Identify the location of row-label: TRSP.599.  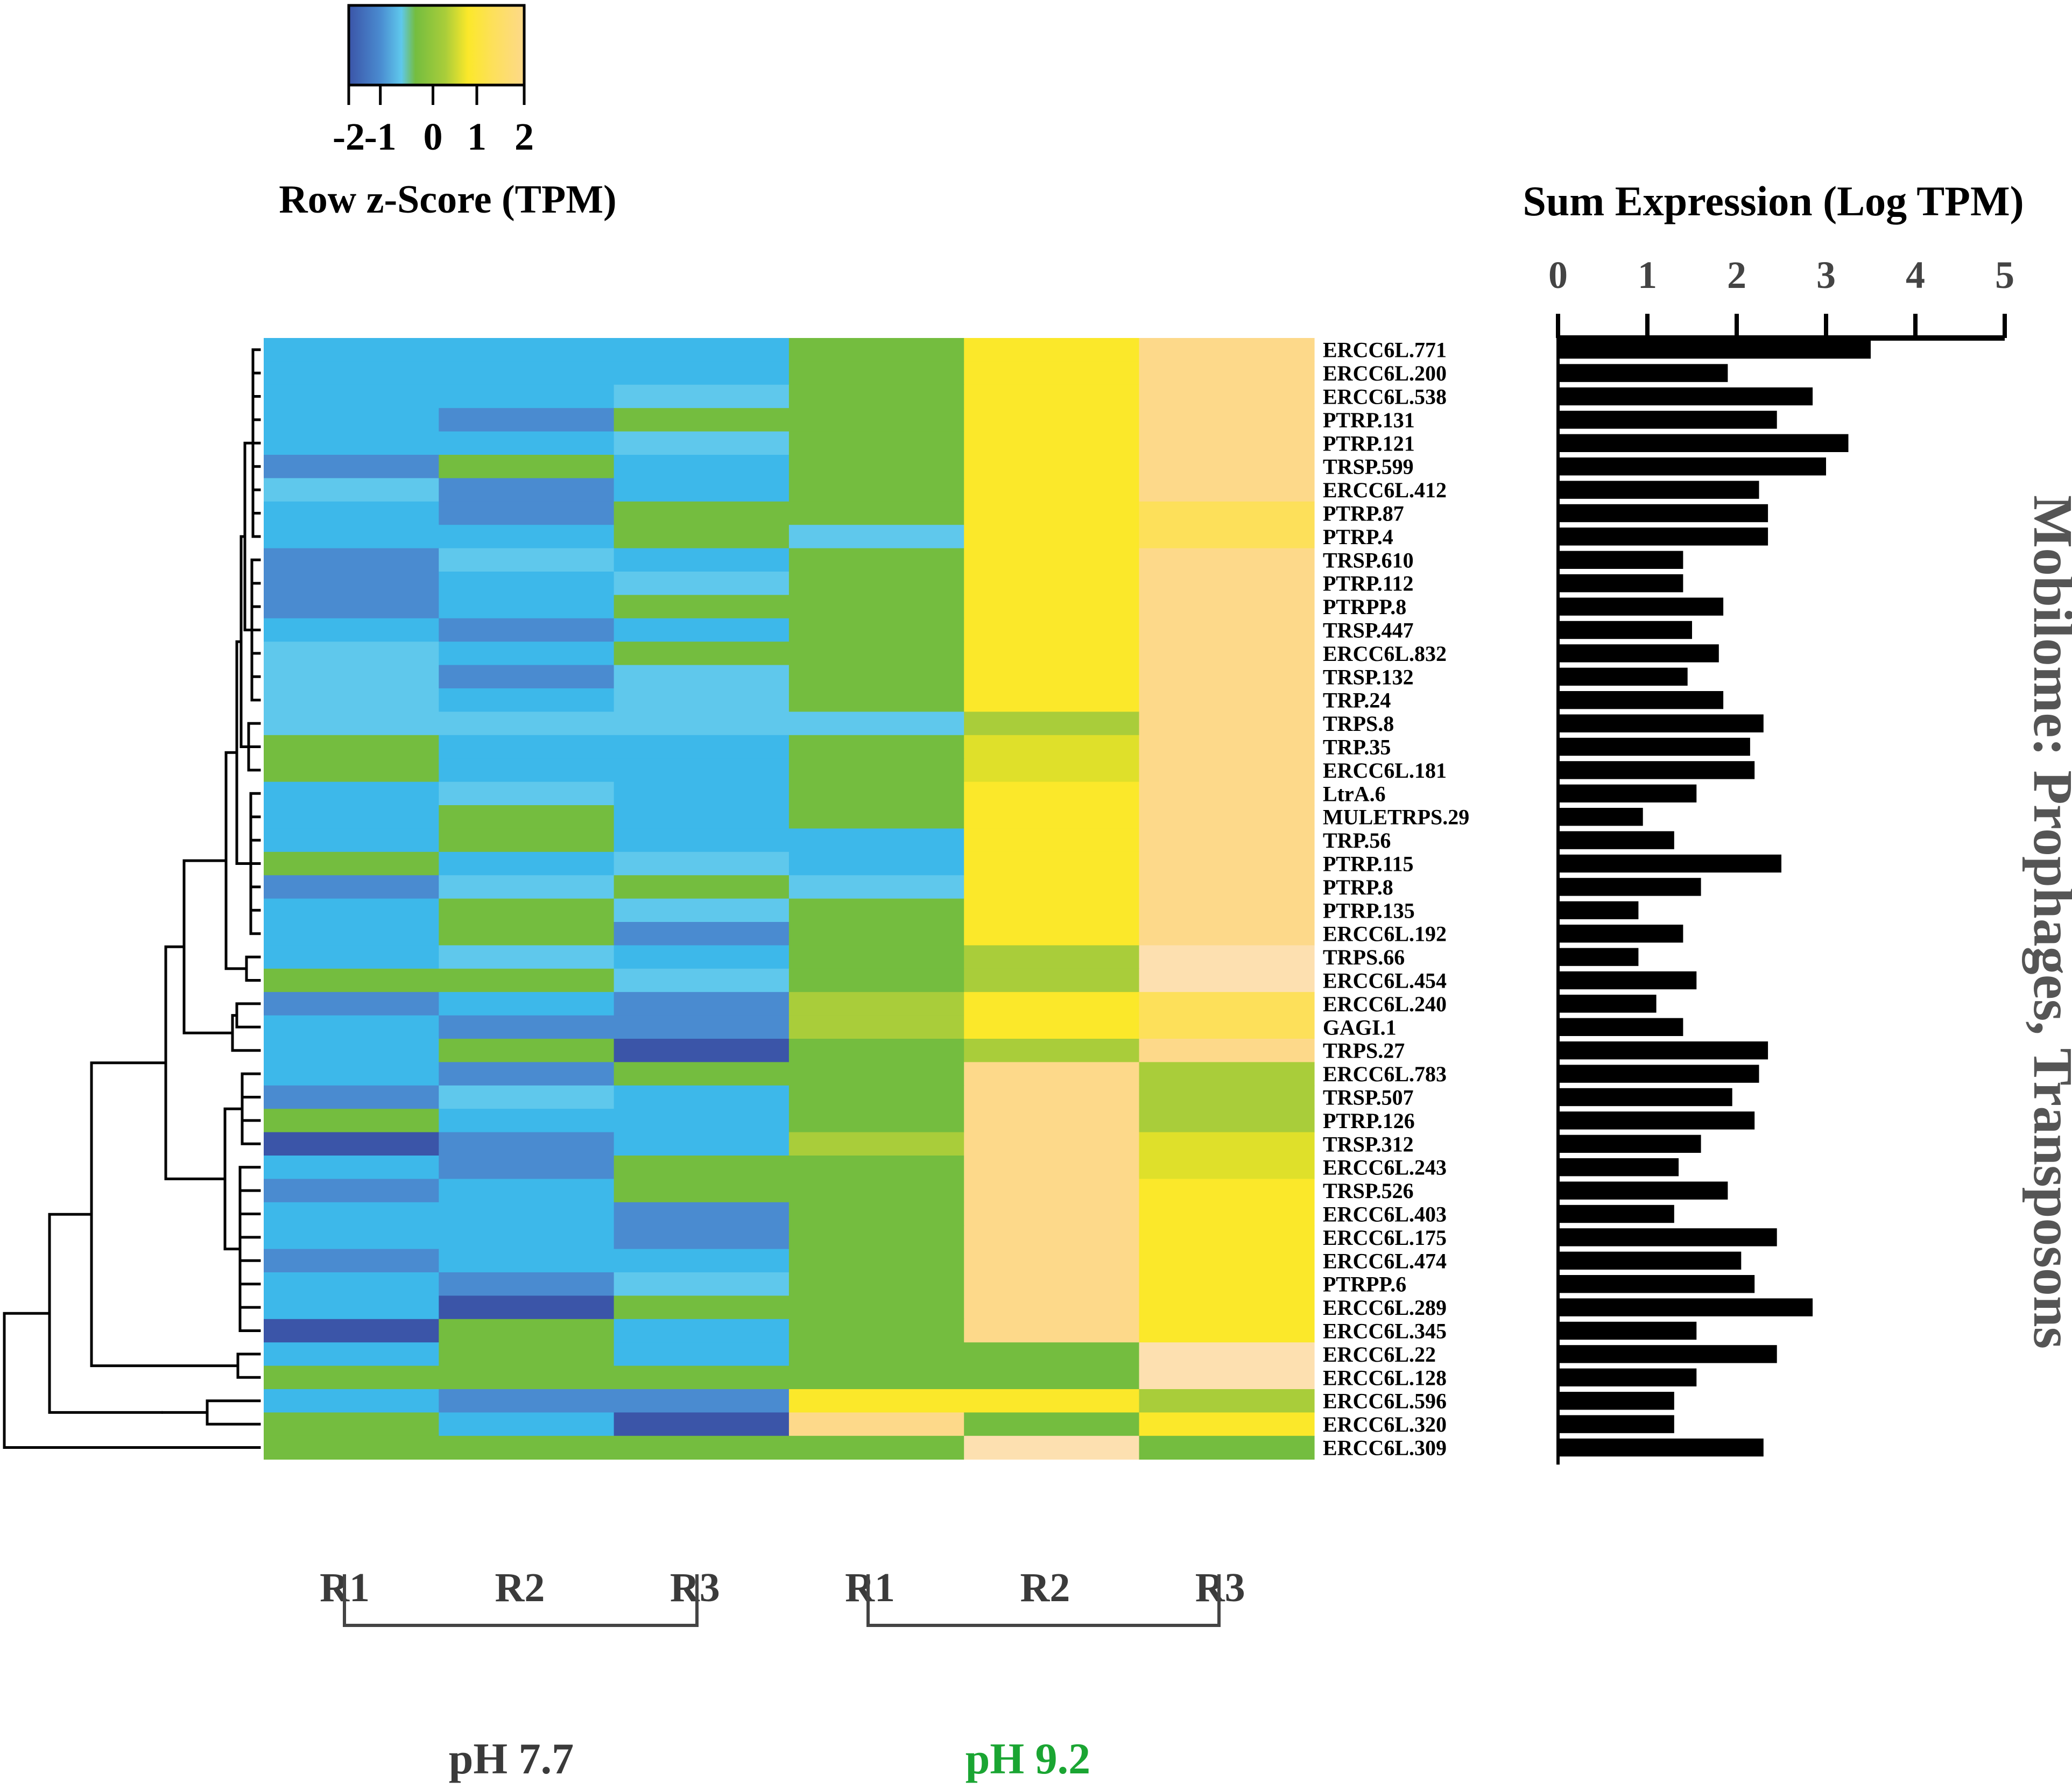
(1368, 467).